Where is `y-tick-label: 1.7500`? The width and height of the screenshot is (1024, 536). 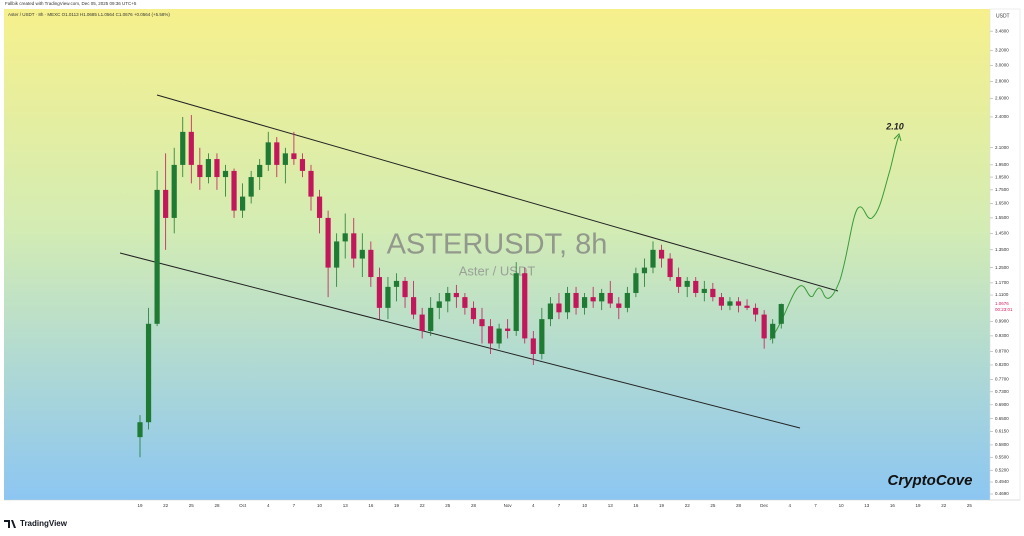 y-tick-label: 1.7500 is located at coordinates (1002, 189).